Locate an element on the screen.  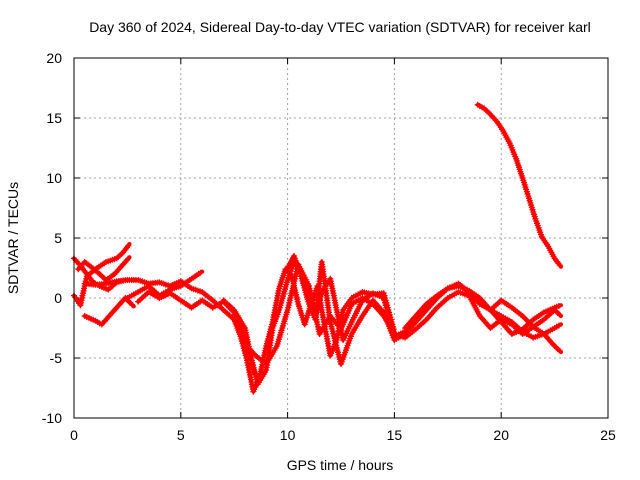
y-tick-label: 15 is located at coordinates (54, 118).